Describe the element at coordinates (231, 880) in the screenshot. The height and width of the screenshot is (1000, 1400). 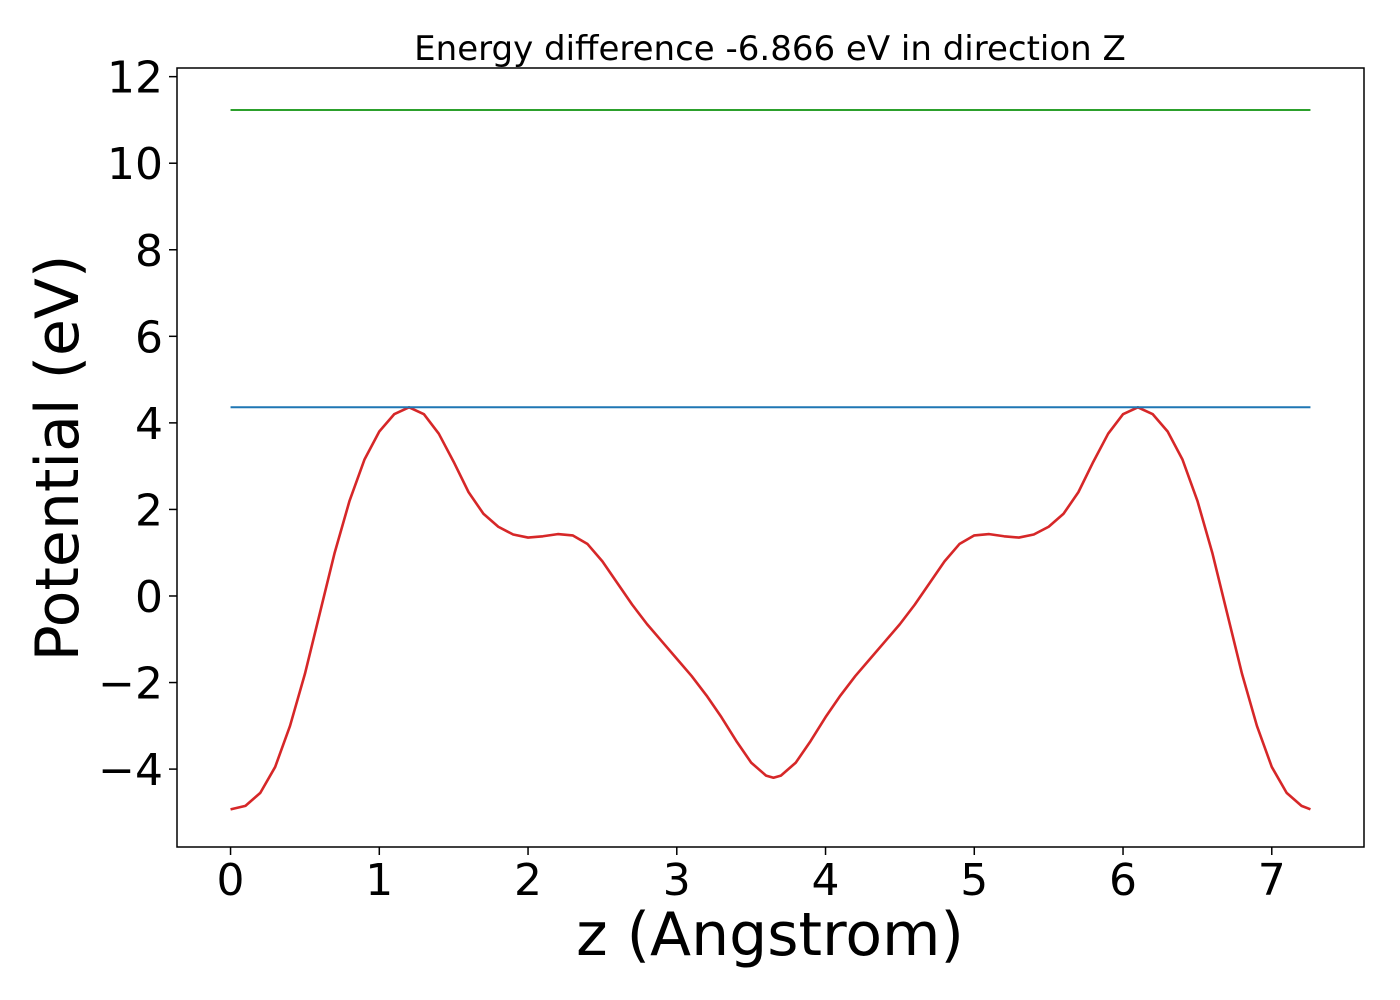
I see `x-tick-label: 0` at that location.